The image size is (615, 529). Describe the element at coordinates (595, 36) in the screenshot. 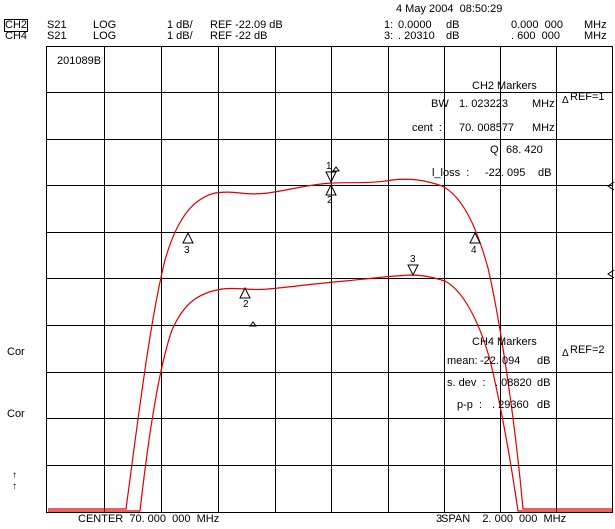

I see `marker3-freq-unit: MHz` at that location.